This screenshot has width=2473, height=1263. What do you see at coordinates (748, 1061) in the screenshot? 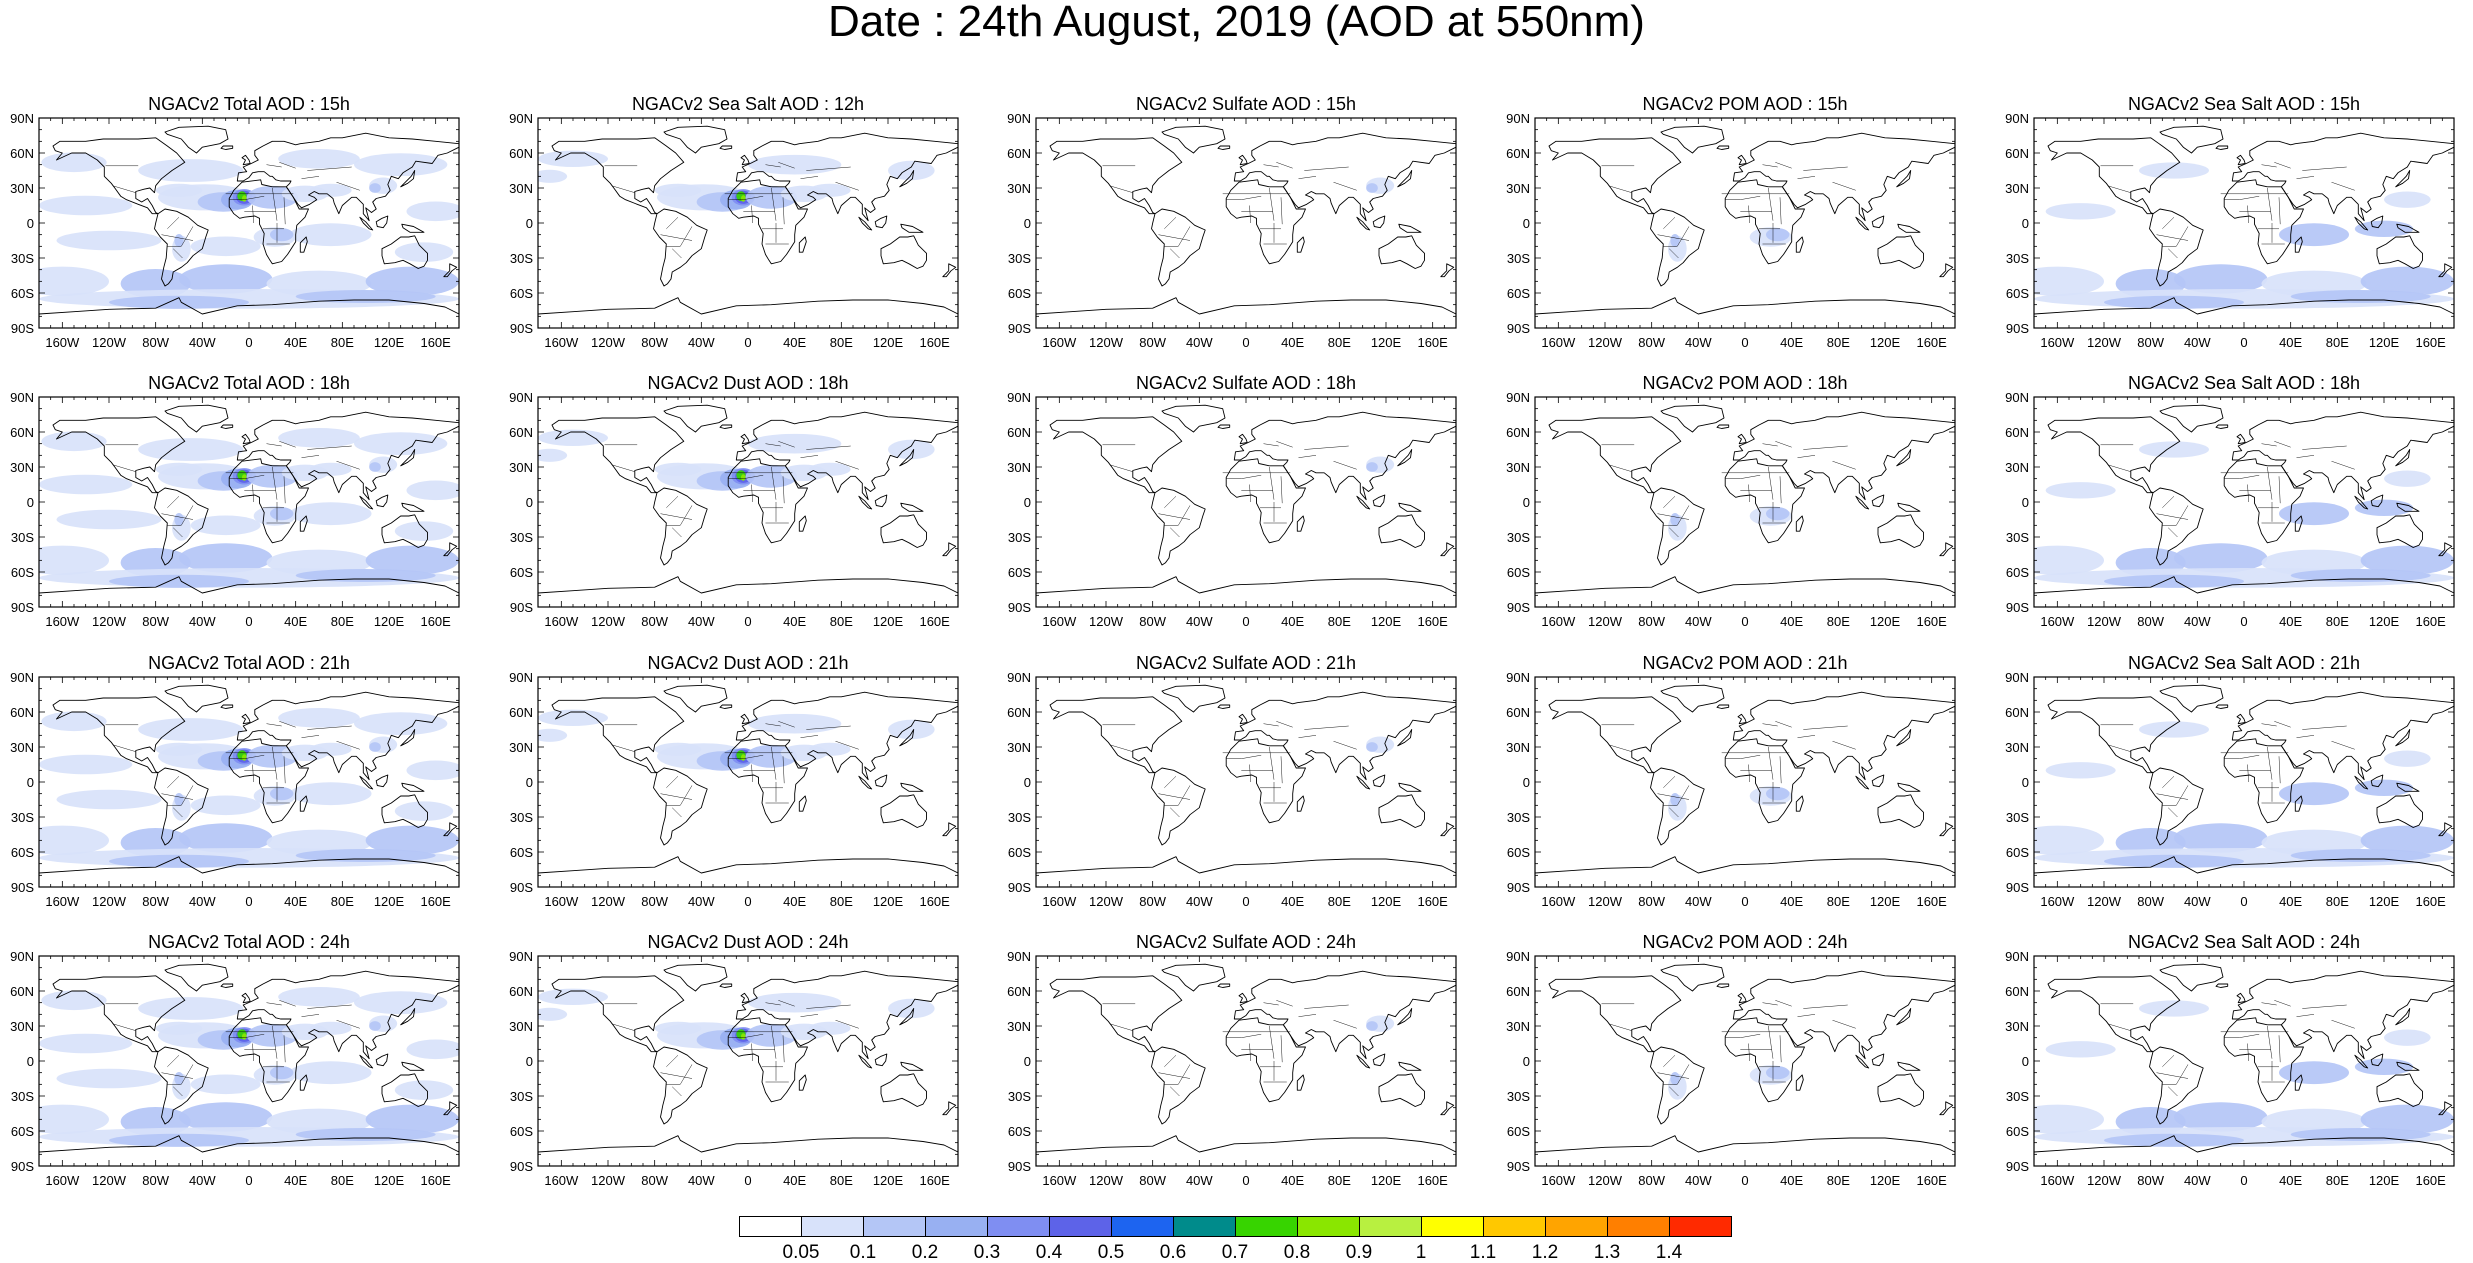
I see `aod-map` at bounding box center [748, 1061].